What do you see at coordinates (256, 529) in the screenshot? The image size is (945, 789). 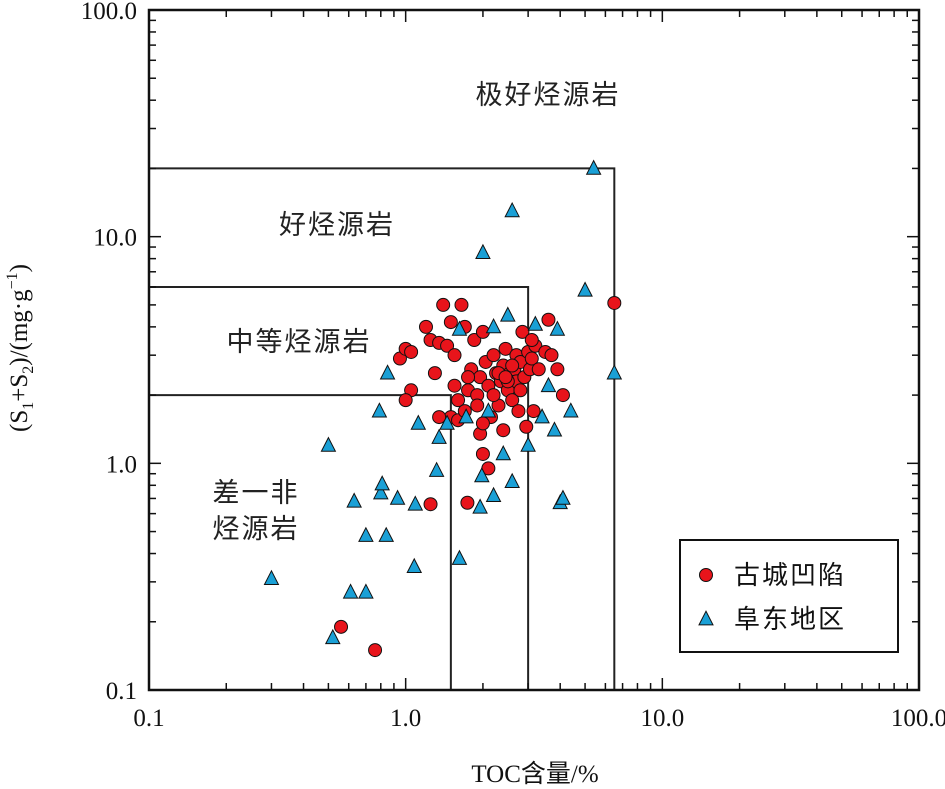 I see `zone-label: 烃源岩` at bounding box center [256, 529].